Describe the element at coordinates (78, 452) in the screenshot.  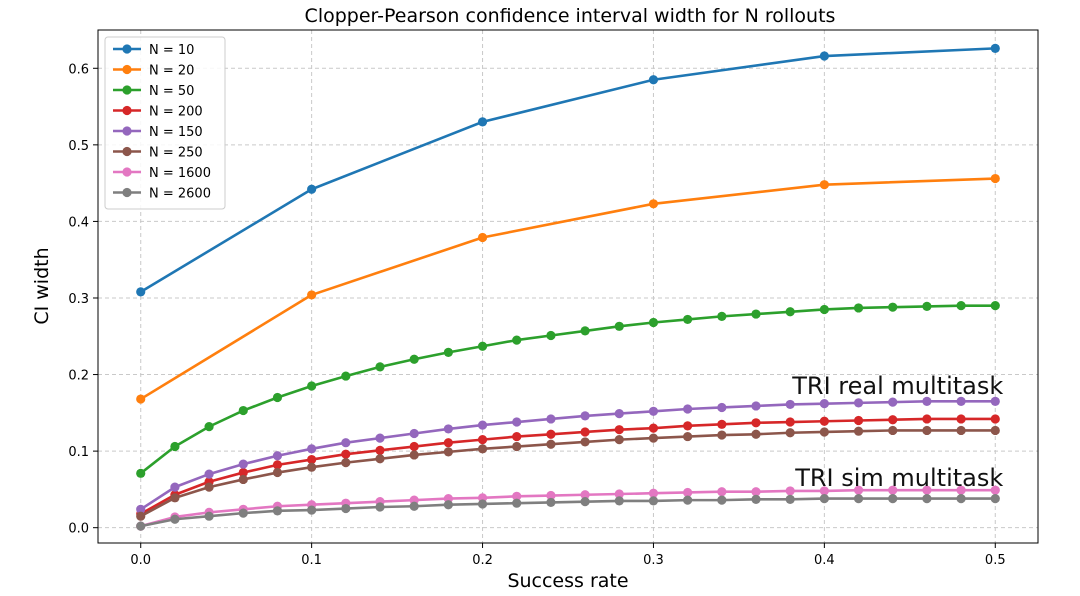
I see `y-tick-label: 0.1` at that location.